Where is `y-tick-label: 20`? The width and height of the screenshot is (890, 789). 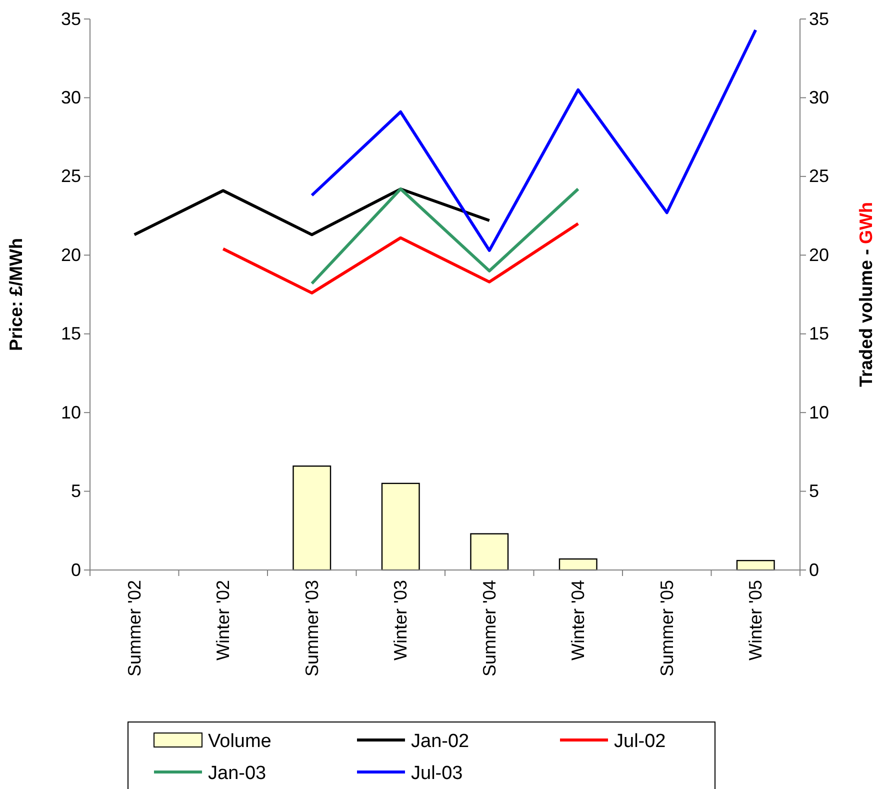 y-tick-label: 20 is located at coordinates (70, 254).